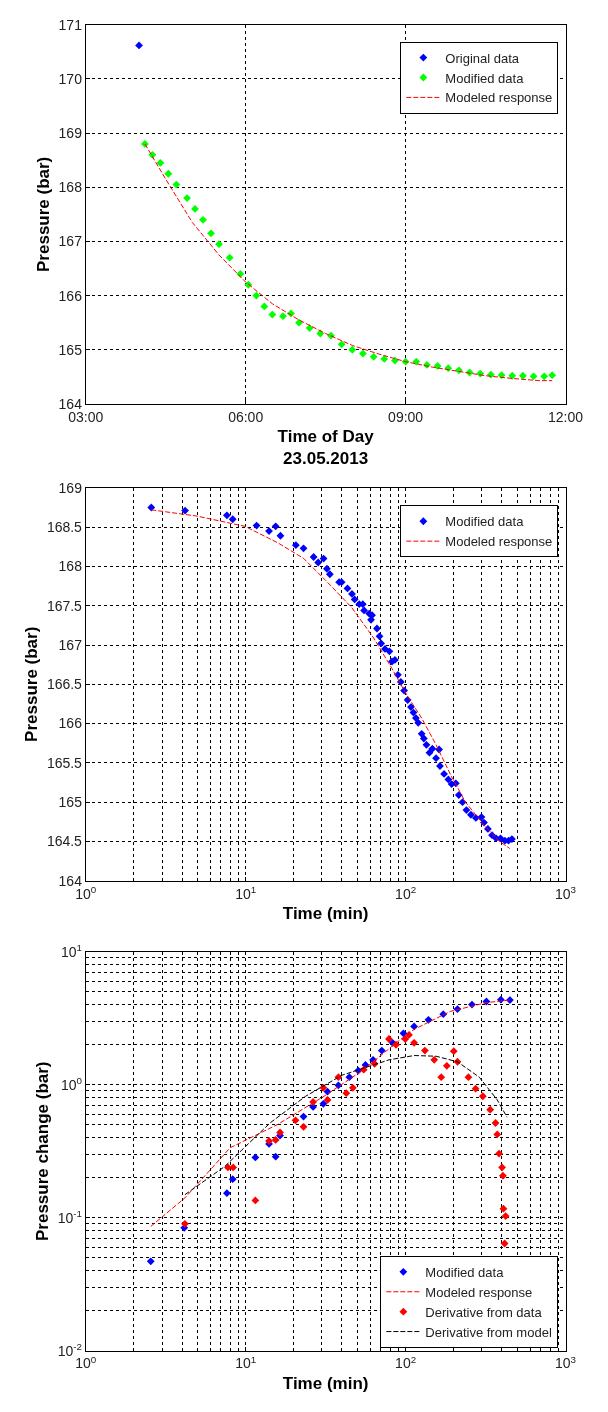 Image resolution: width=608 pixels, height=1412 pixels. What do you see at coordinates (64, 605) in the screenshot?
I see `y-tick-label: 167.5` at bounding box center [64, 605].